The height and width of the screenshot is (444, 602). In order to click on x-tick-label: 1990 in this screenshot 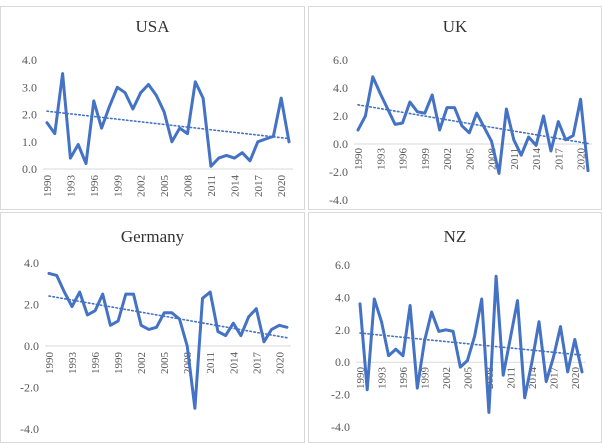, I will do `click(50, 363)`.